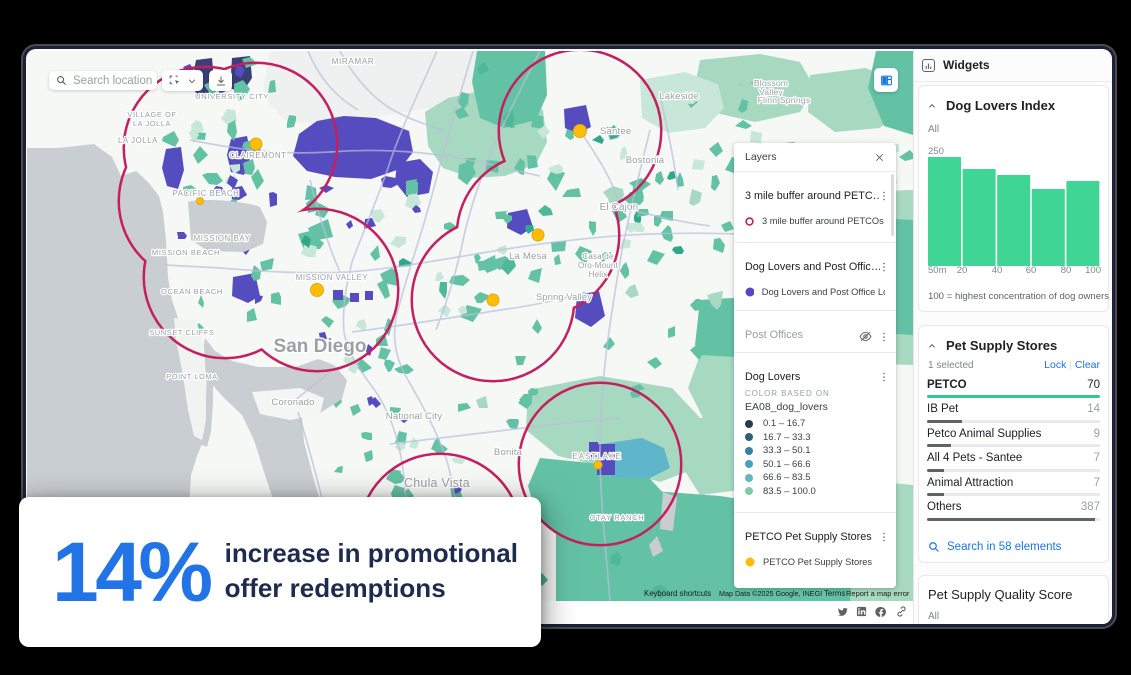 The height and width of the screenshot is (675, 1131). What do you see at coordinates (598, 256) in the screenshot?
I see `svg-text: Casa de` at bounding box center [598, 256].